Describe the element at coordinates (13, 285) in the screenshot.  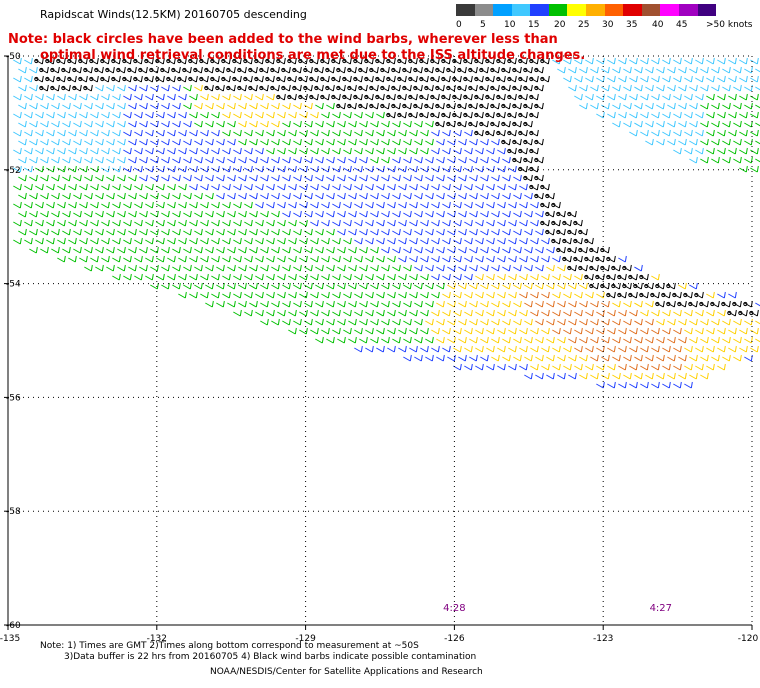
I see `latitude-label: -54` at that location.